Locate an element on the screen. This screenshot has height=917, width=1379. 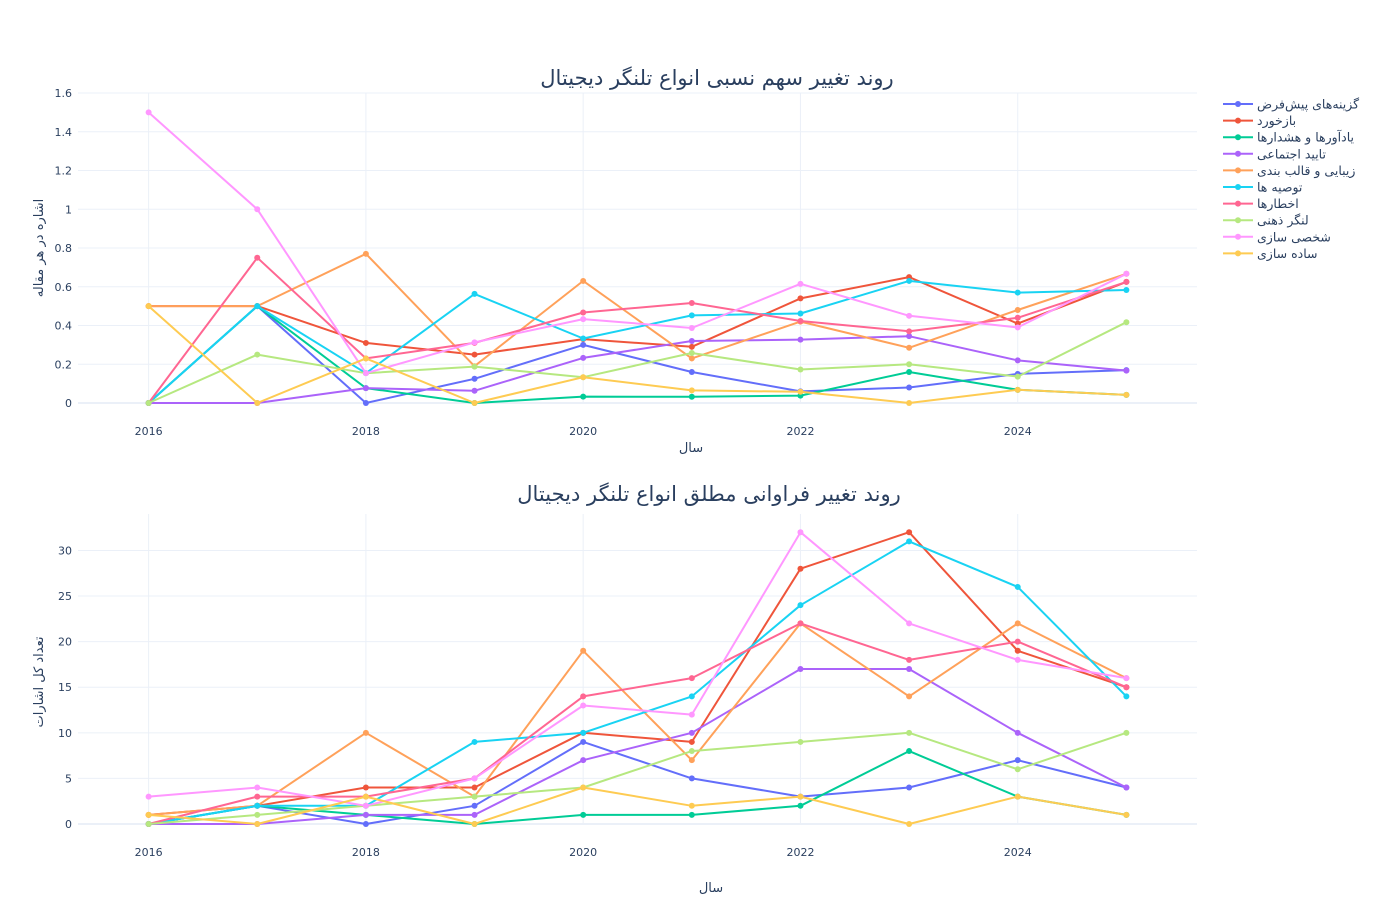
x-tick-label: 2022 is located at coordinates (800, 431).